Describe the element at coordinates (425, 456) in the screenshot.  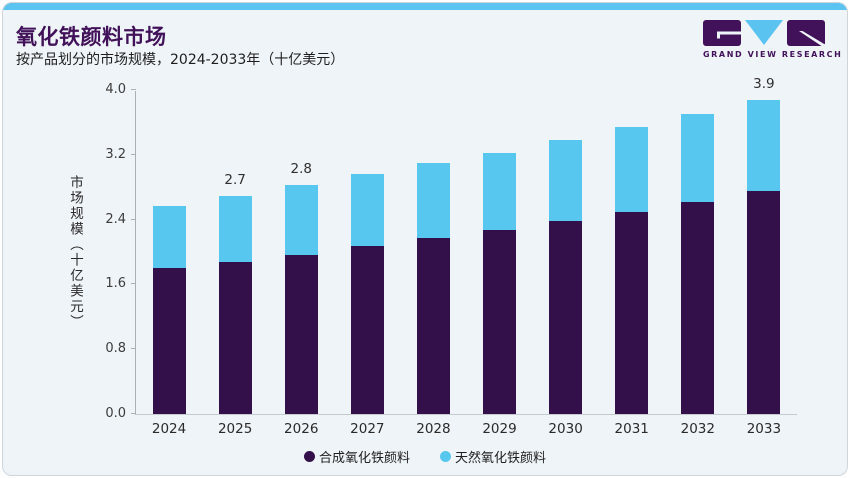
I see `legend: 合成氧化铁颜料 天然氧化铁颜料` at that location.